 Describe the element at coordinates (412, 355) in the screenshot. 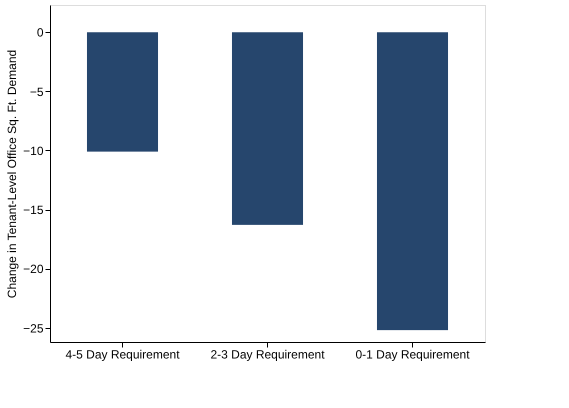

I see `x-tick-label: 0-1 Day Requirement` at that location.